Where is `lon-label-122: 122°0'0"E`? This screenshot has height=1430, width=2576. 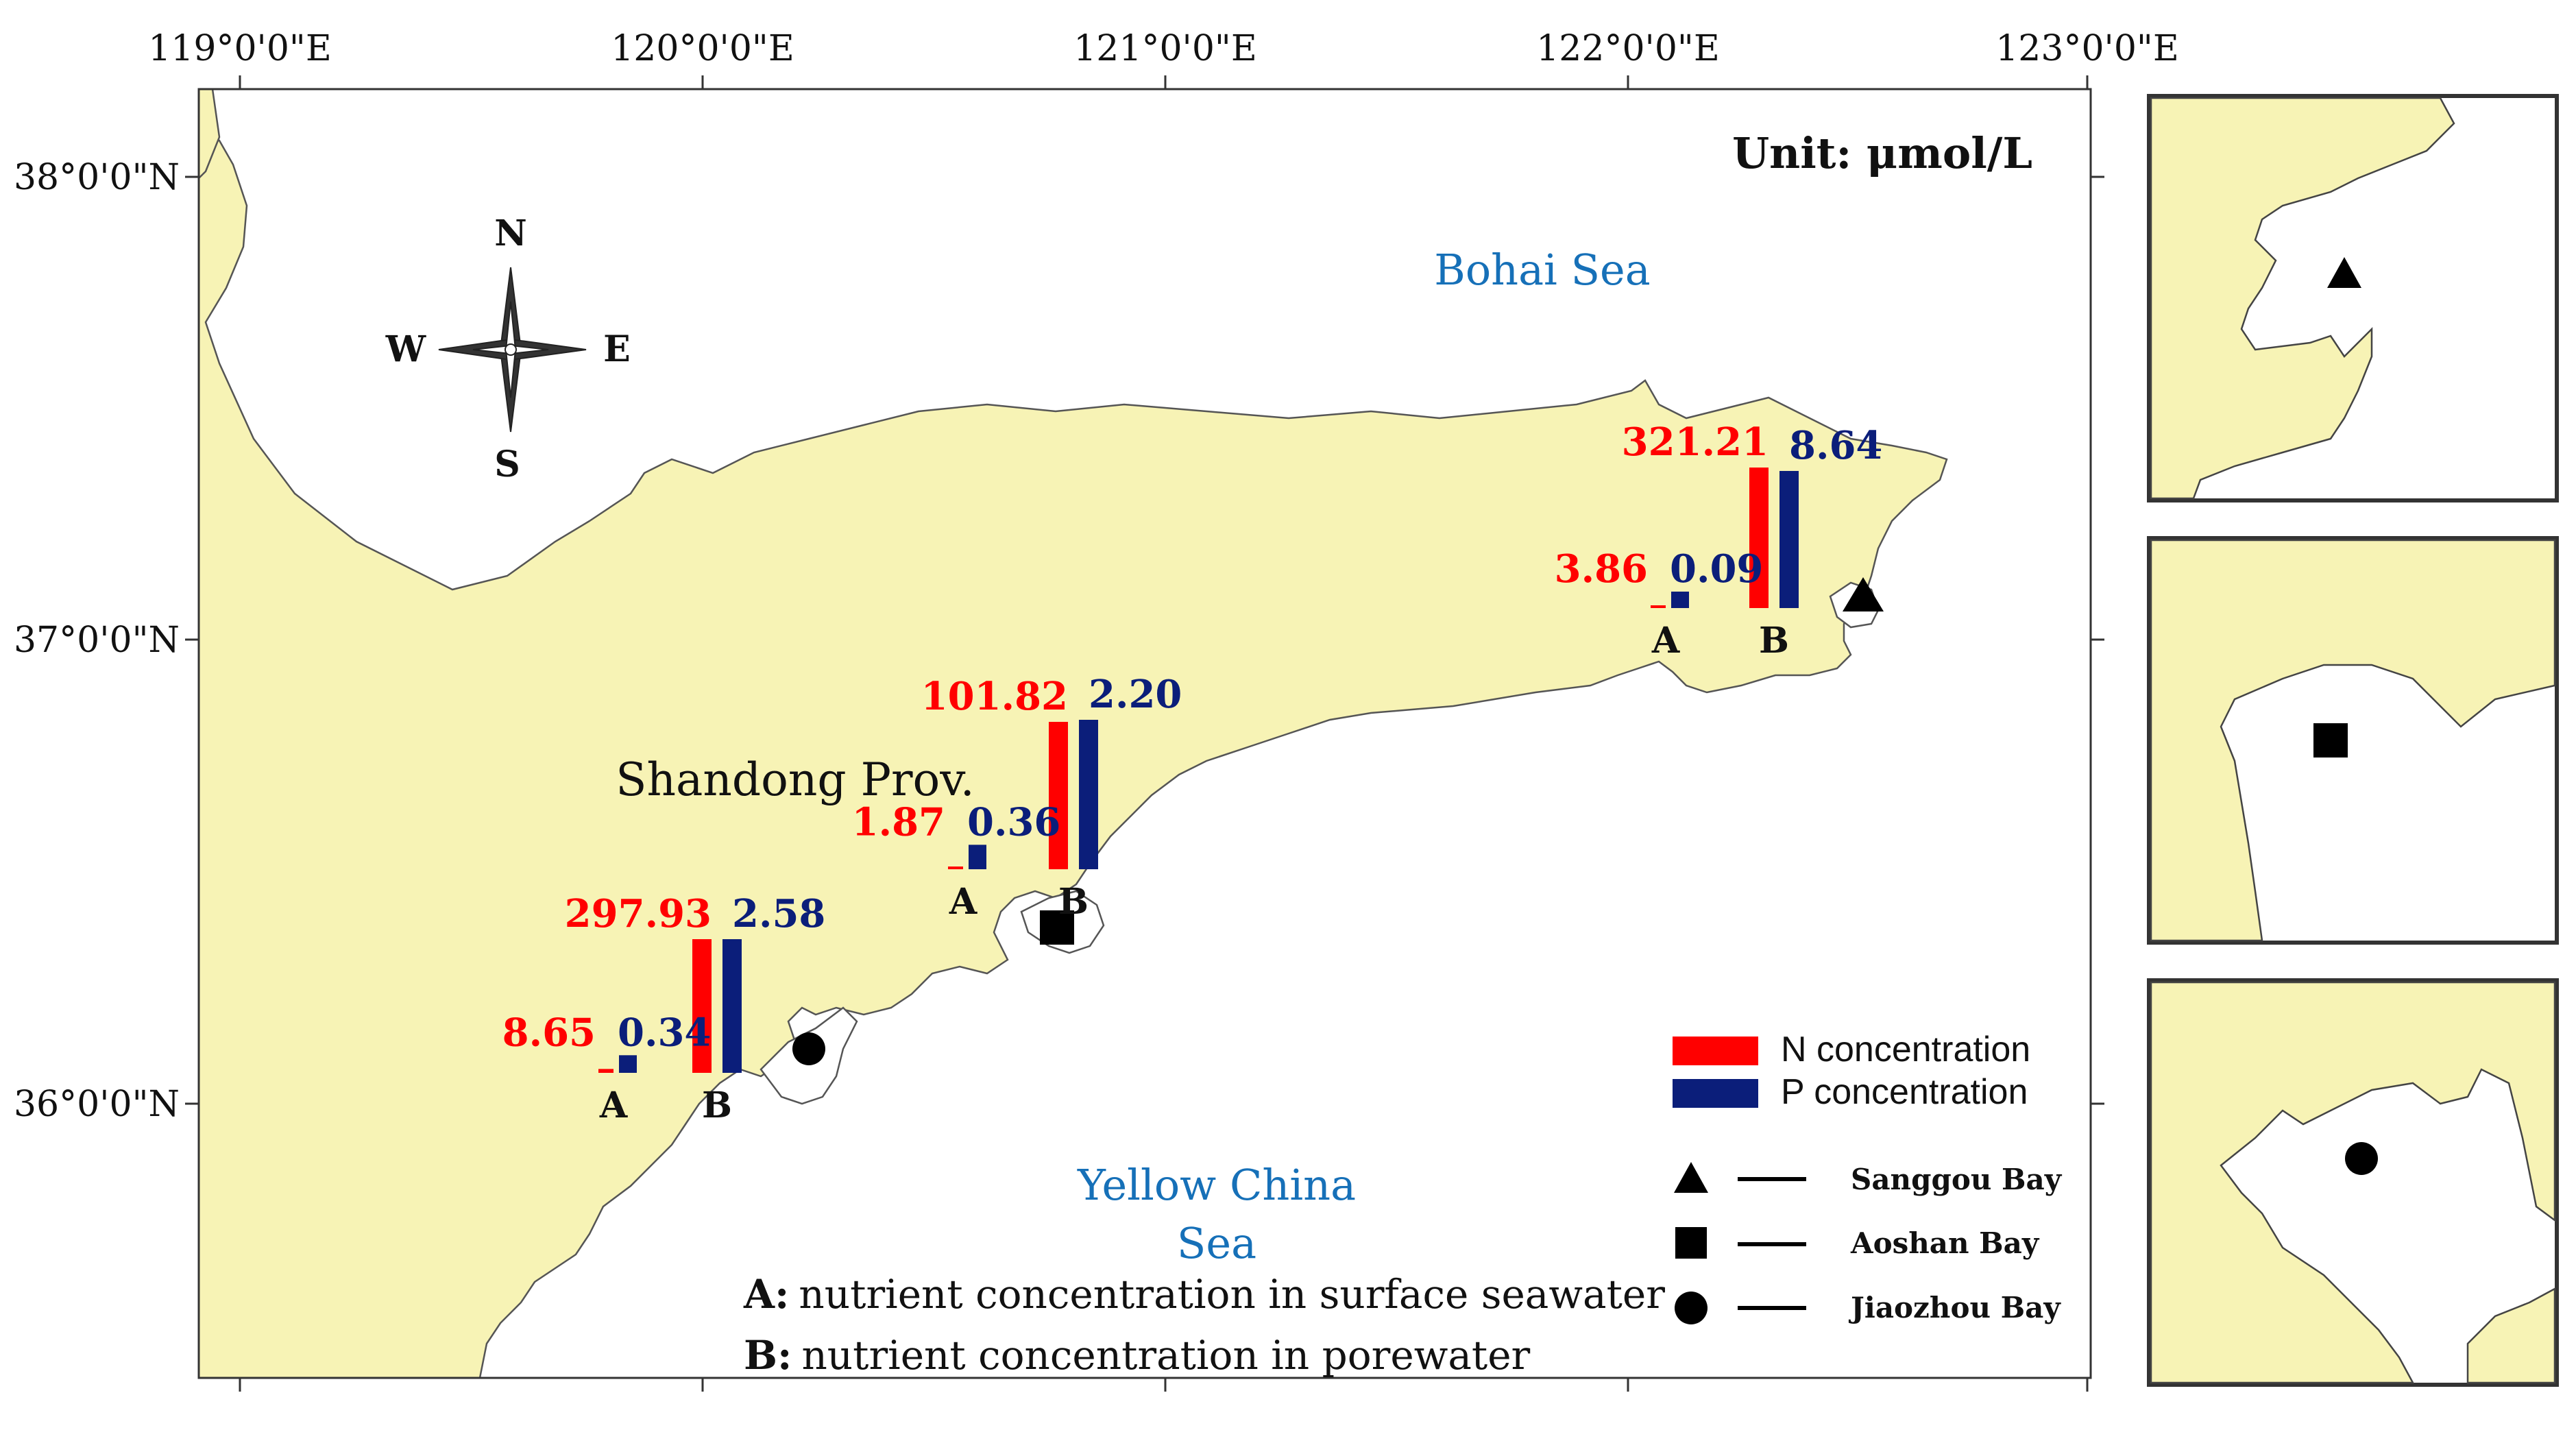 lon-label-122: 122°0'0"E is located at coordinates (1628, 48).